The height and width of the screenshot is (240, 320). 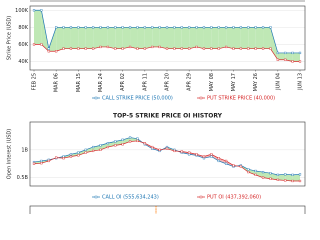 I want to click on x-tick-label: MAY 17, so click(x=234, y=82).